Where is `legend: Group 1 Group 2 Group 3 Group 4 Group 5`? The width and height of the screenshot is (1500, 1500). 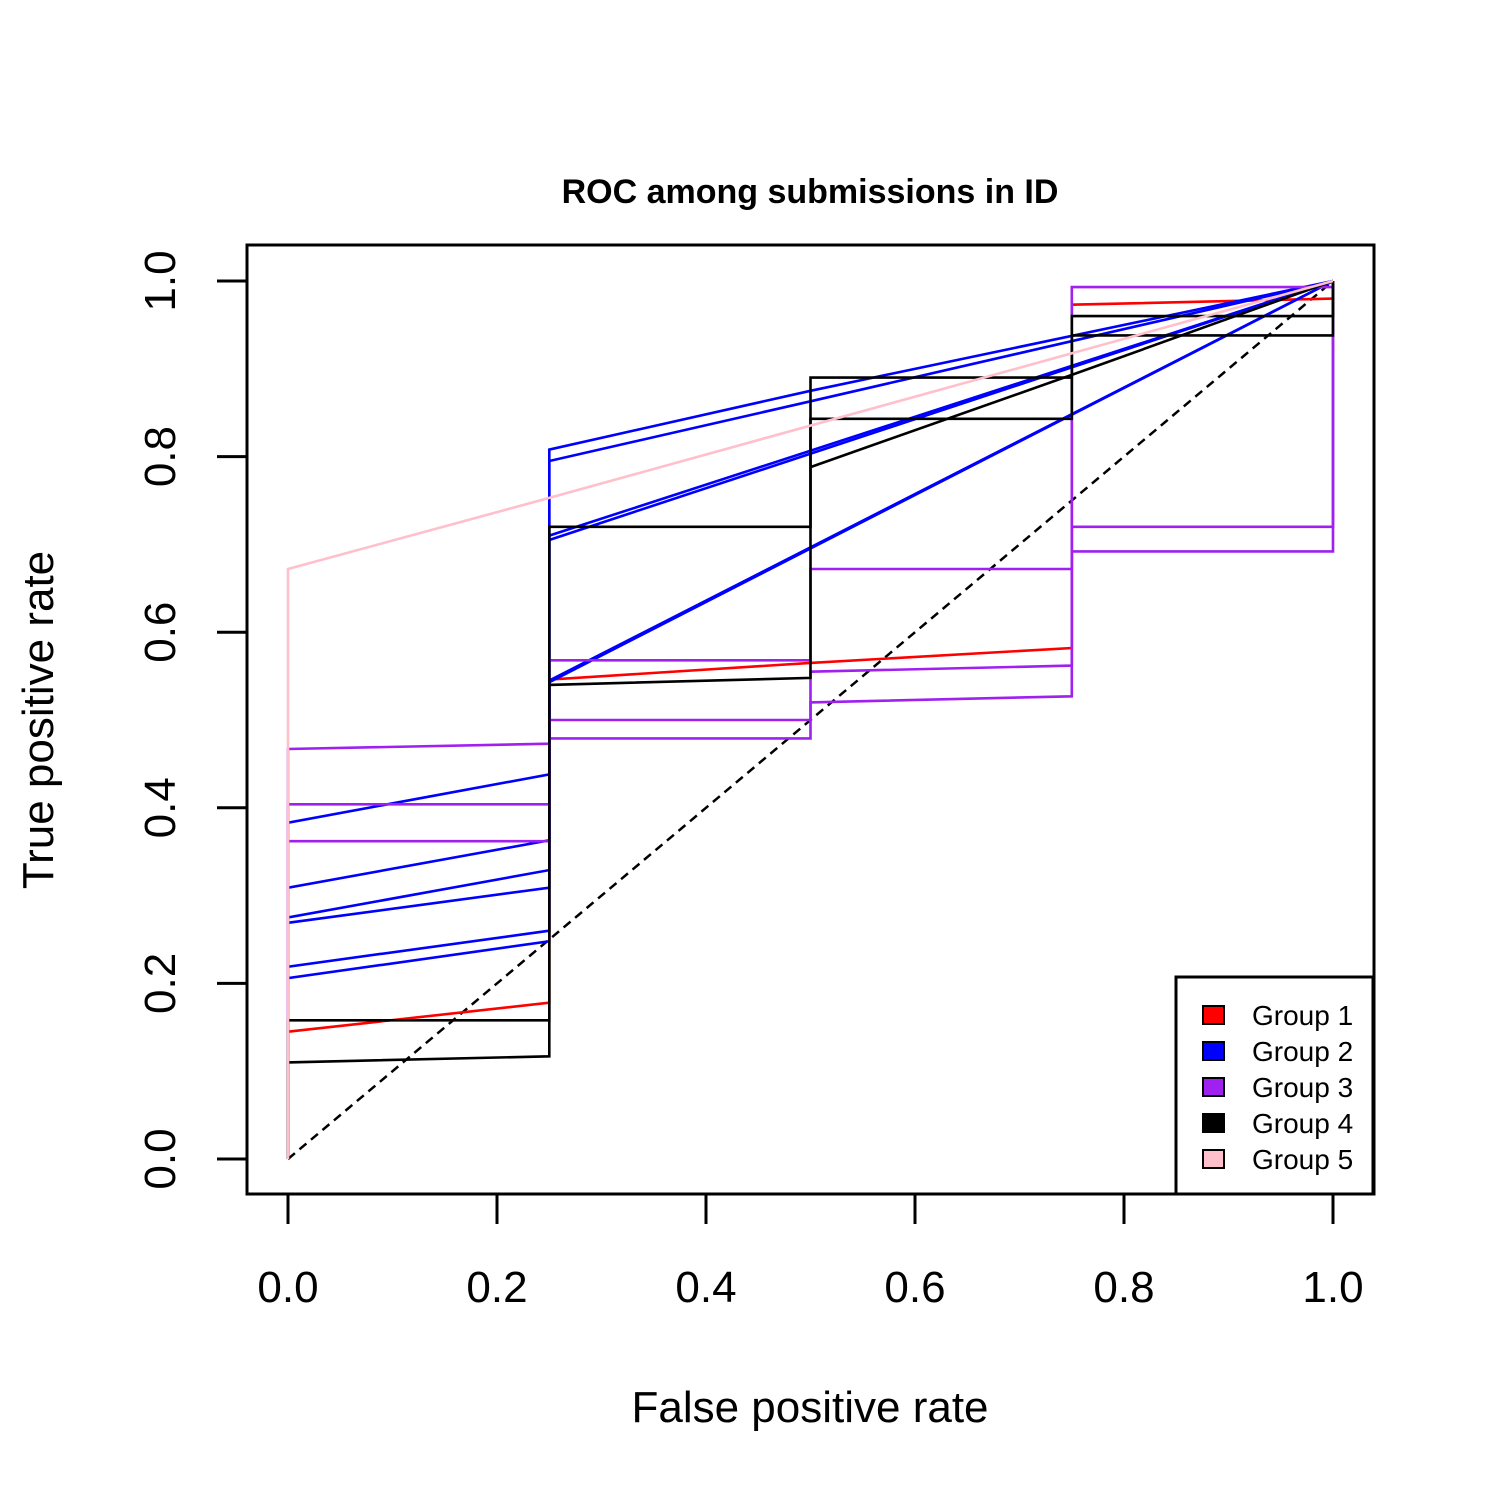
legend: Group 1 Group 2 Group 3 Group 4 Group 5 is located at coordinates (1274, 1085).